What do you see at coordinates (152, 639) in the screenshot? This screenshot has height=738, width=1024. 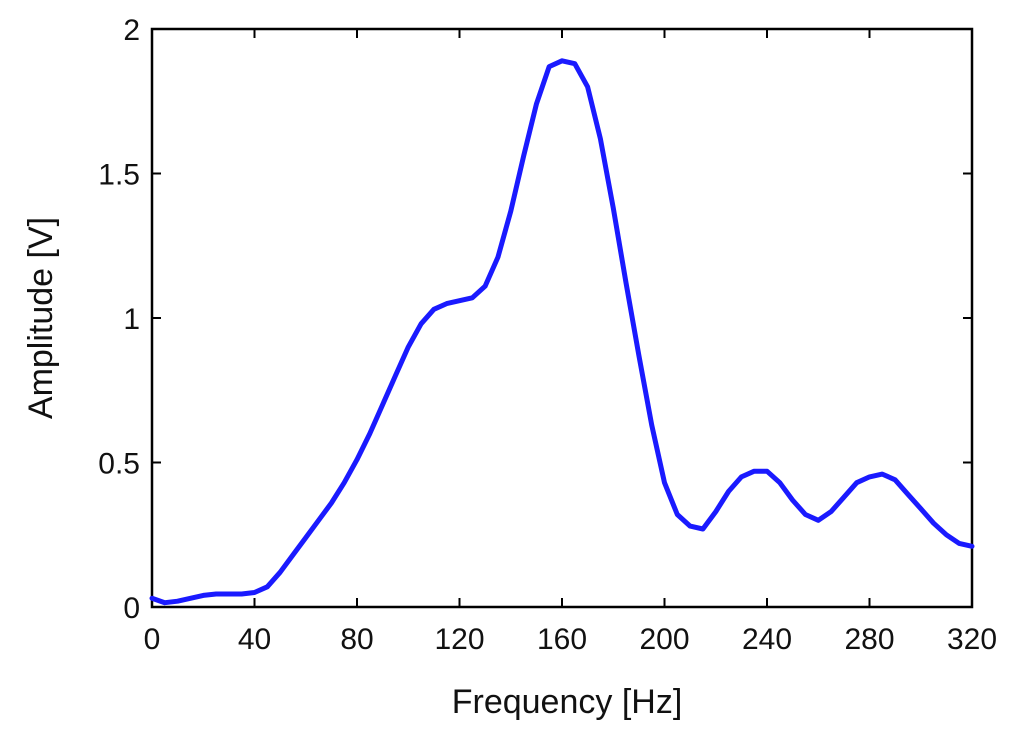 I see `x-tick-label: 0` at bounding box center [152, 639].